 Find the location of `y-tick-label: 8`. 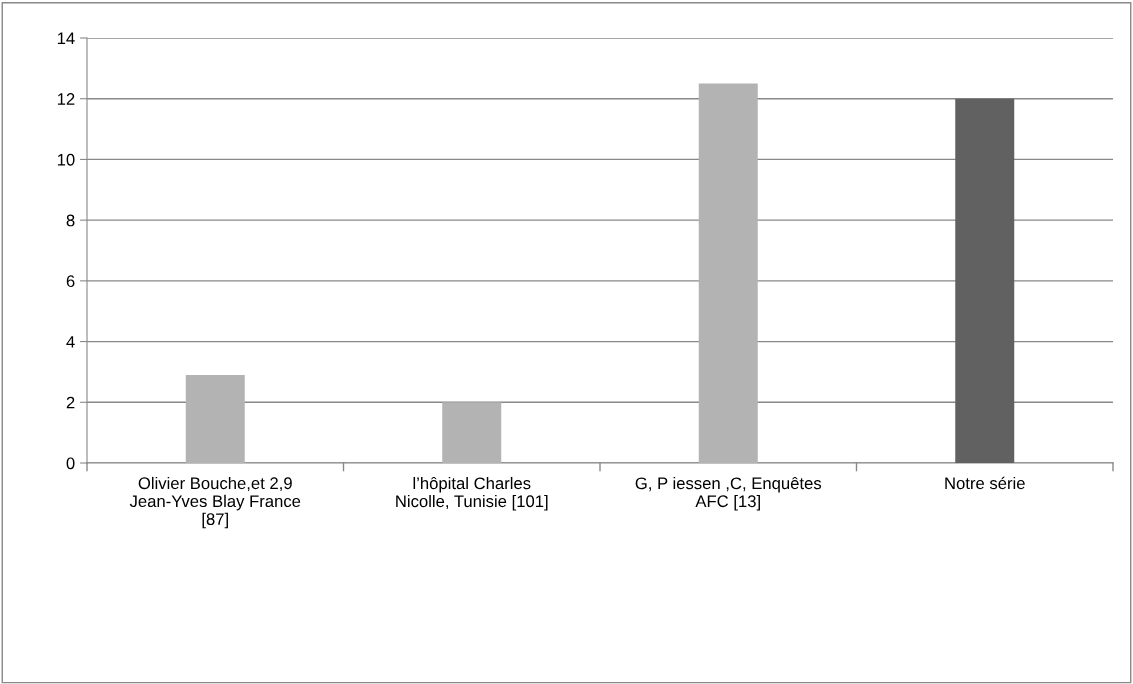

y-tick-label: 8 is located at coordinates (70, 220).